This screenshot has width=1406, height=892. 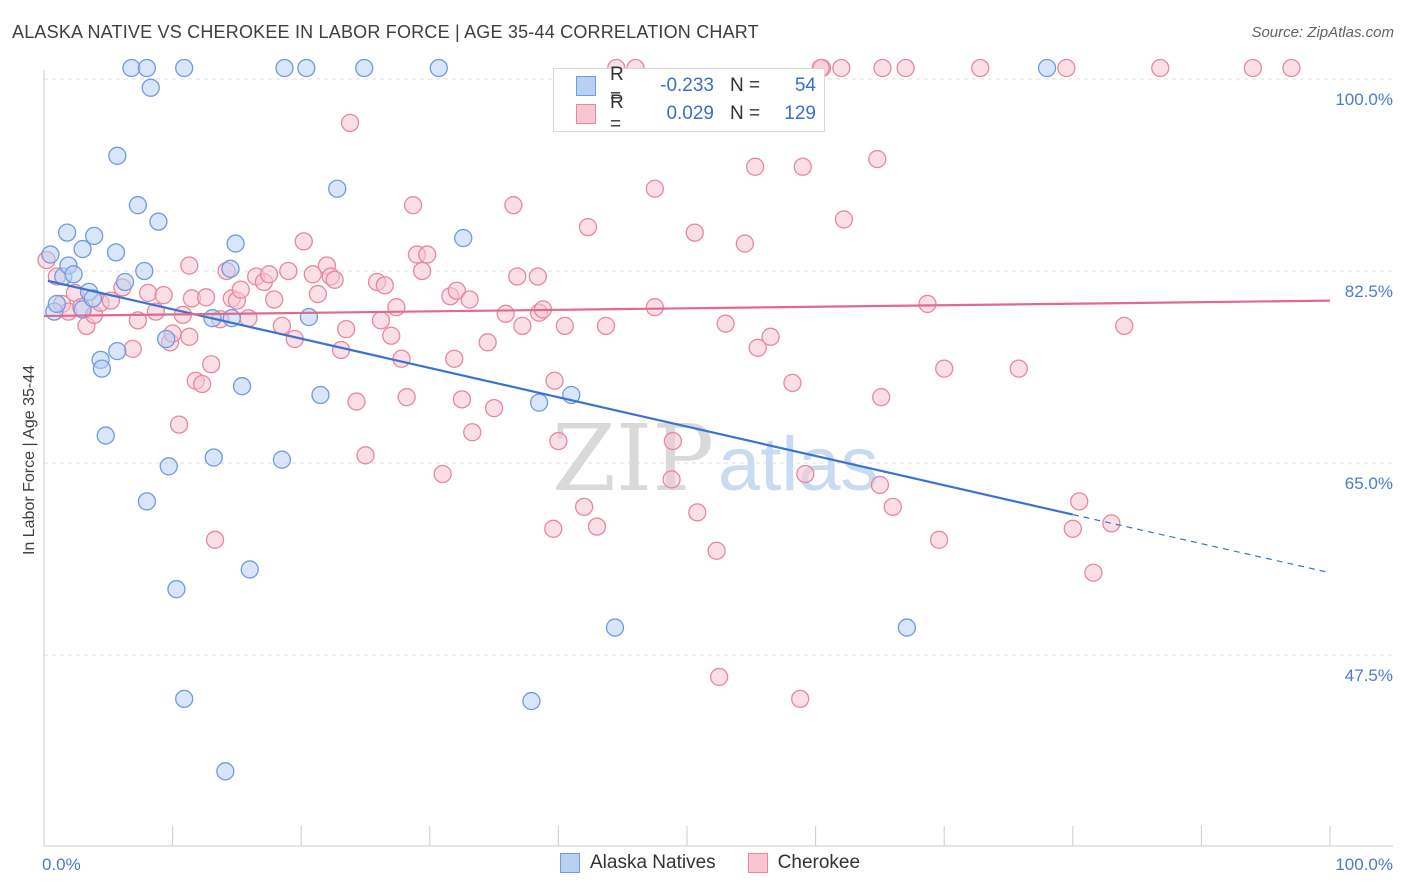 I want to click on y-tick-label-2: 82.5%, so click(x=1369, y=291).